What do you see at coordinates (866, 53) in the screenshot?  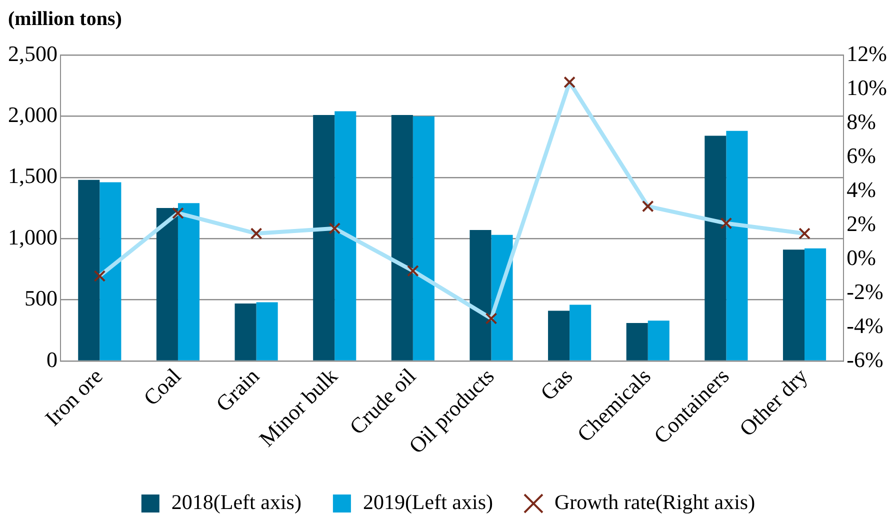 I see `y2-tick-label: 12%` at bounding box center [866, 53].